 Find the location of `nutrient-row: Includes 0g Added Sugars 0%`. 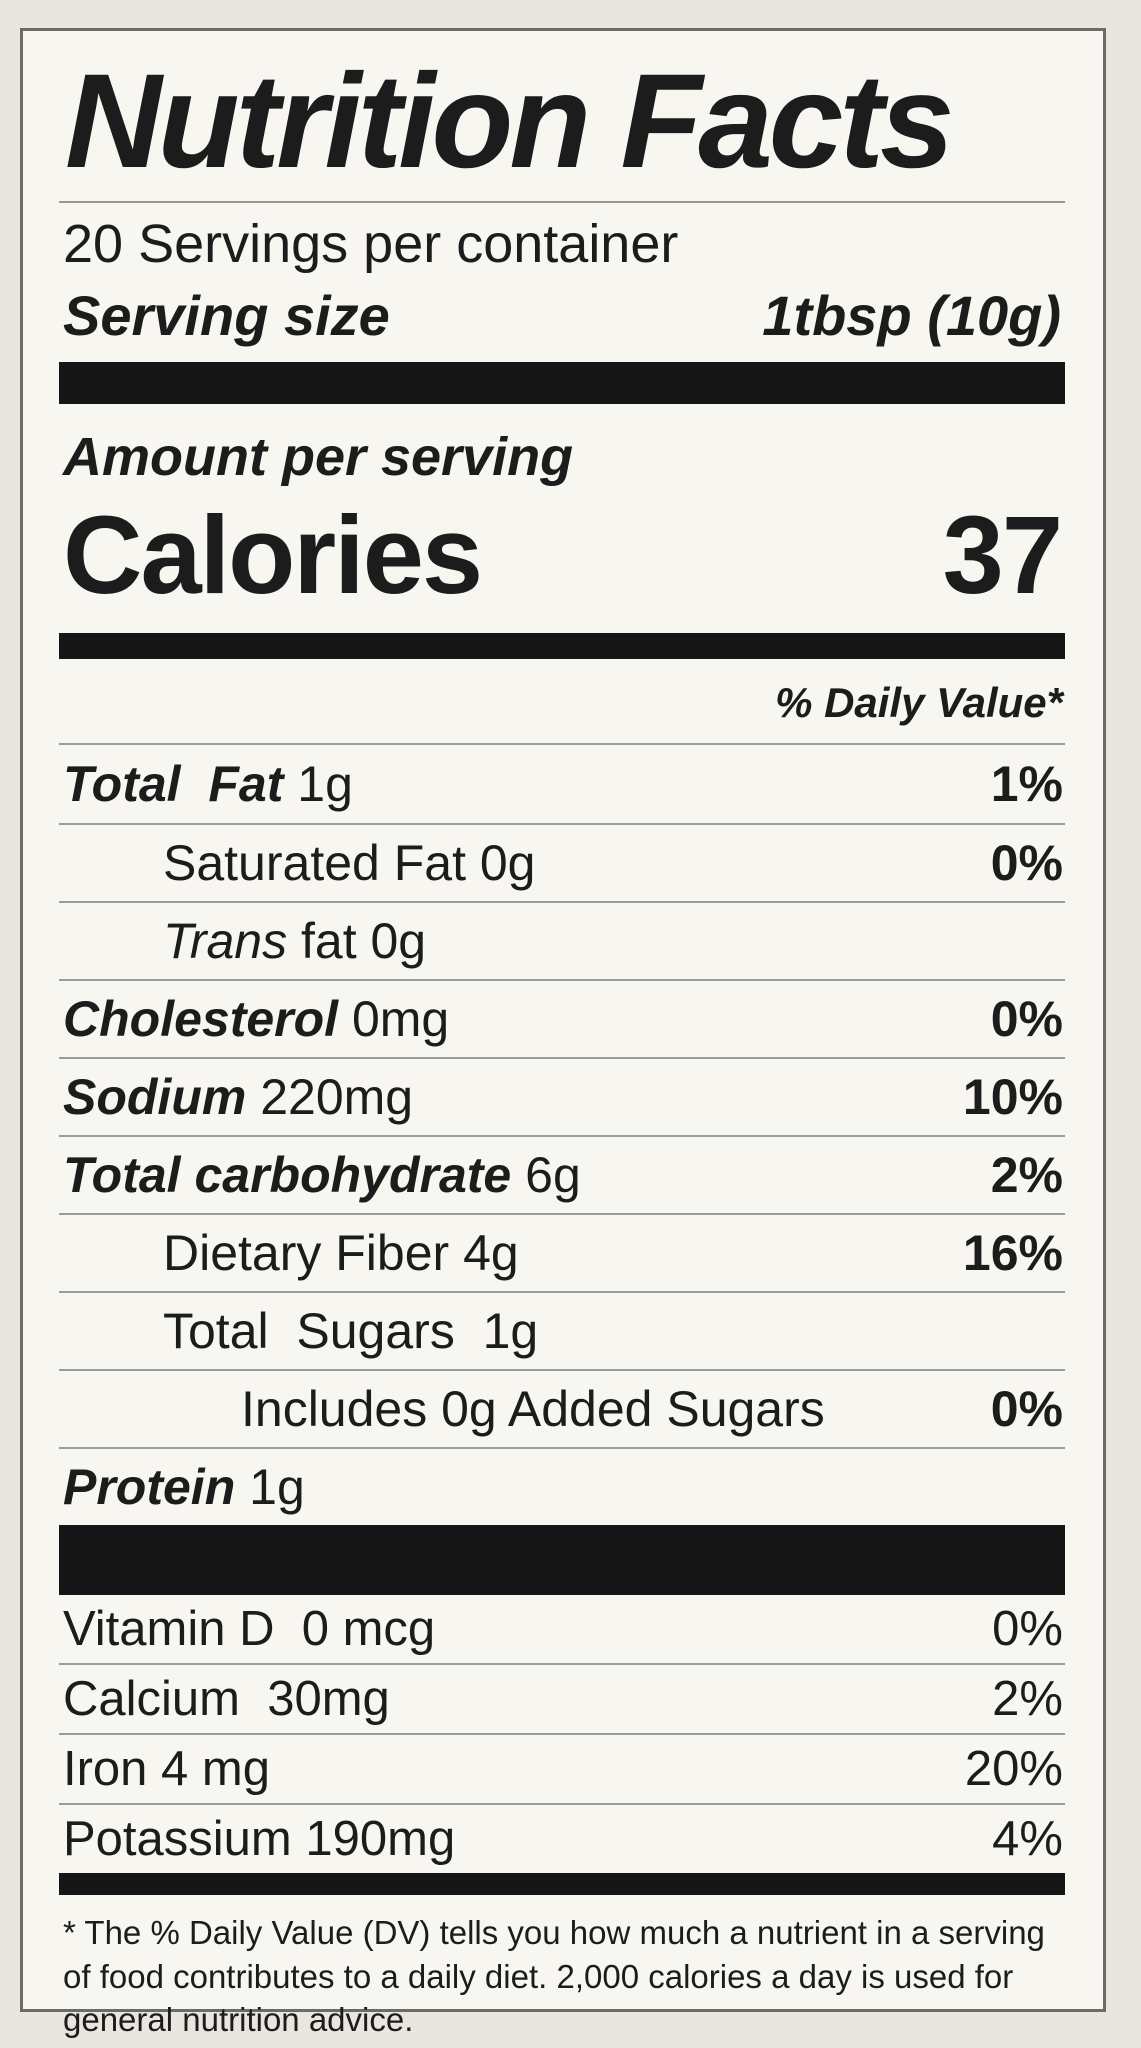

nutrient-row: Includes 0g Added Sugars 0% is located at coordinates (562, 1408).